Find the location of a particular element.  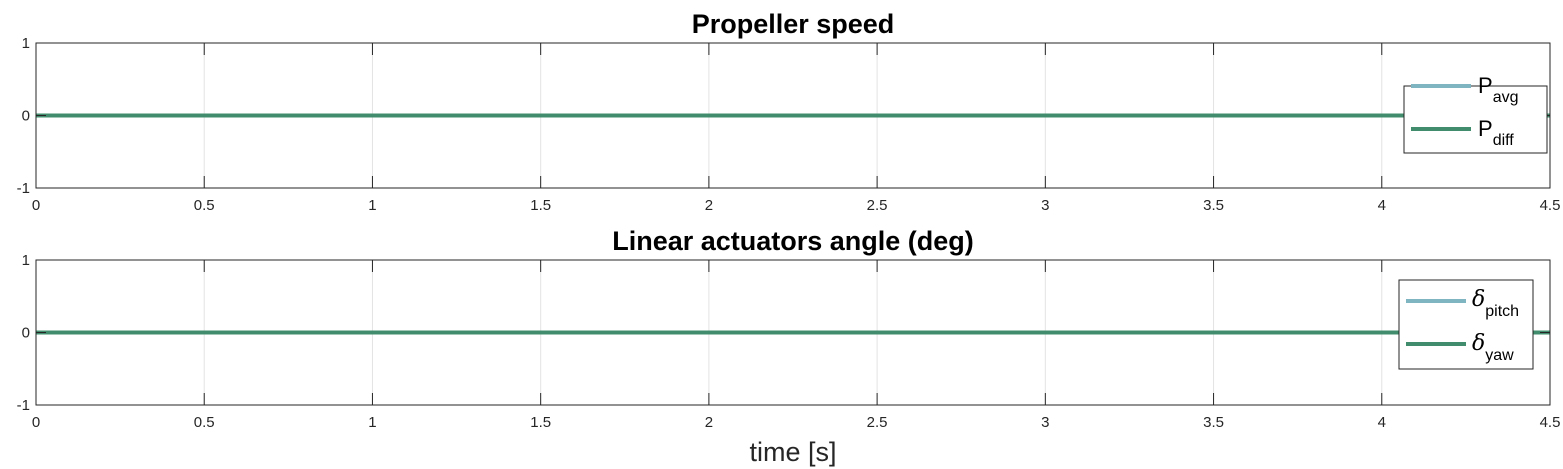

legend-label-delta-yaw: δyaw is located at coordinates (1493, 347).